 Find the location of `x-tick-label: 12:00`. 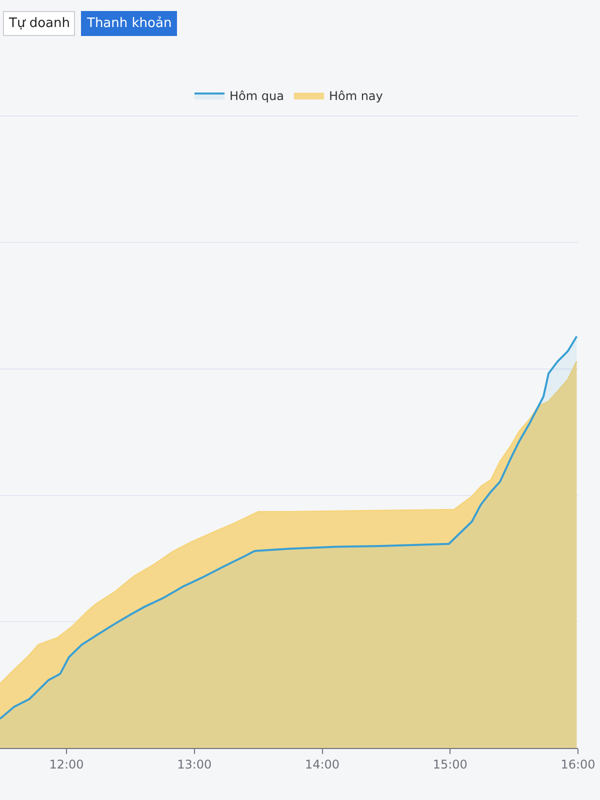

x-tick-label: 12:00 is located at coordinates (66, 764).